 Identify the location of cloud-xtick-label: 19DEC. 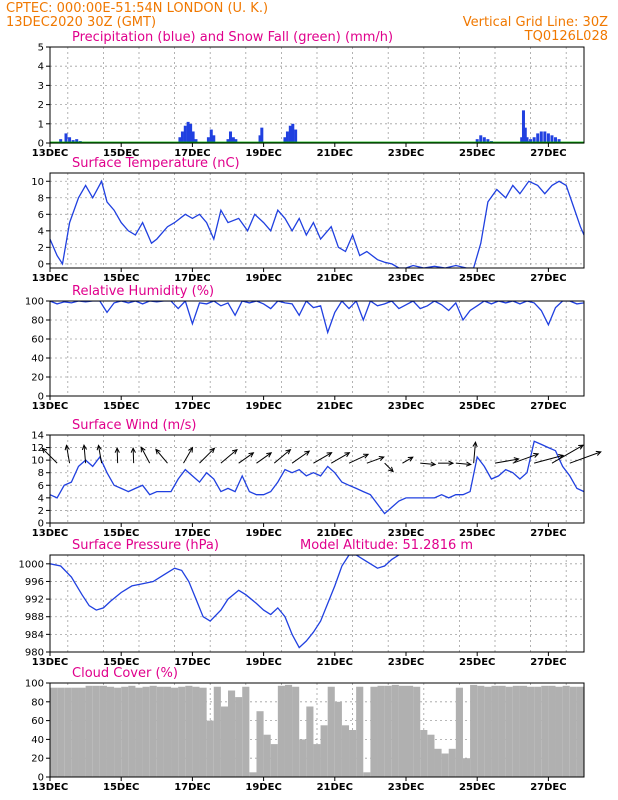
(263, 787).